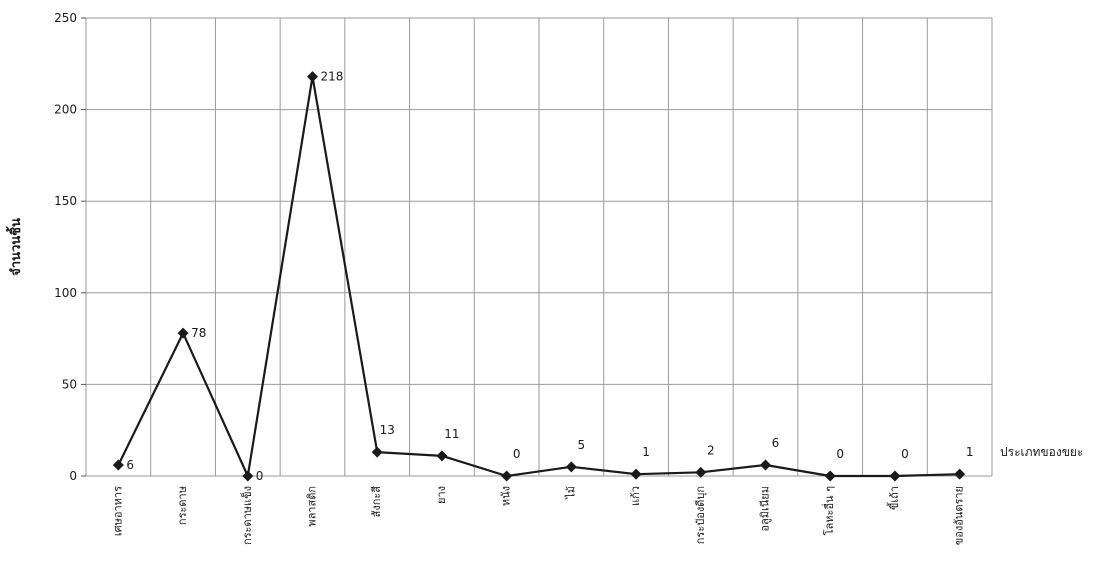  Describe the element at coordinates (14, 247) in the screenshot. I see `y-axis-title: จำนวนชิ้น` at that location.